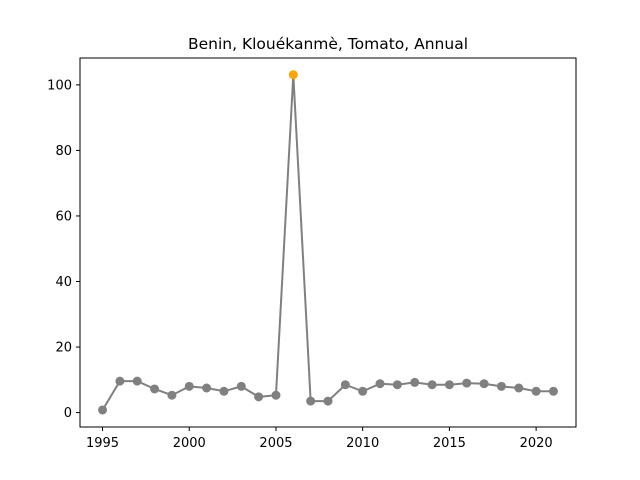 The width and height of the screenshot is (640, 480). Describe the element at coordinates (275, 443) in the screenshot. I see `x-tick-label: 2005` at that location.